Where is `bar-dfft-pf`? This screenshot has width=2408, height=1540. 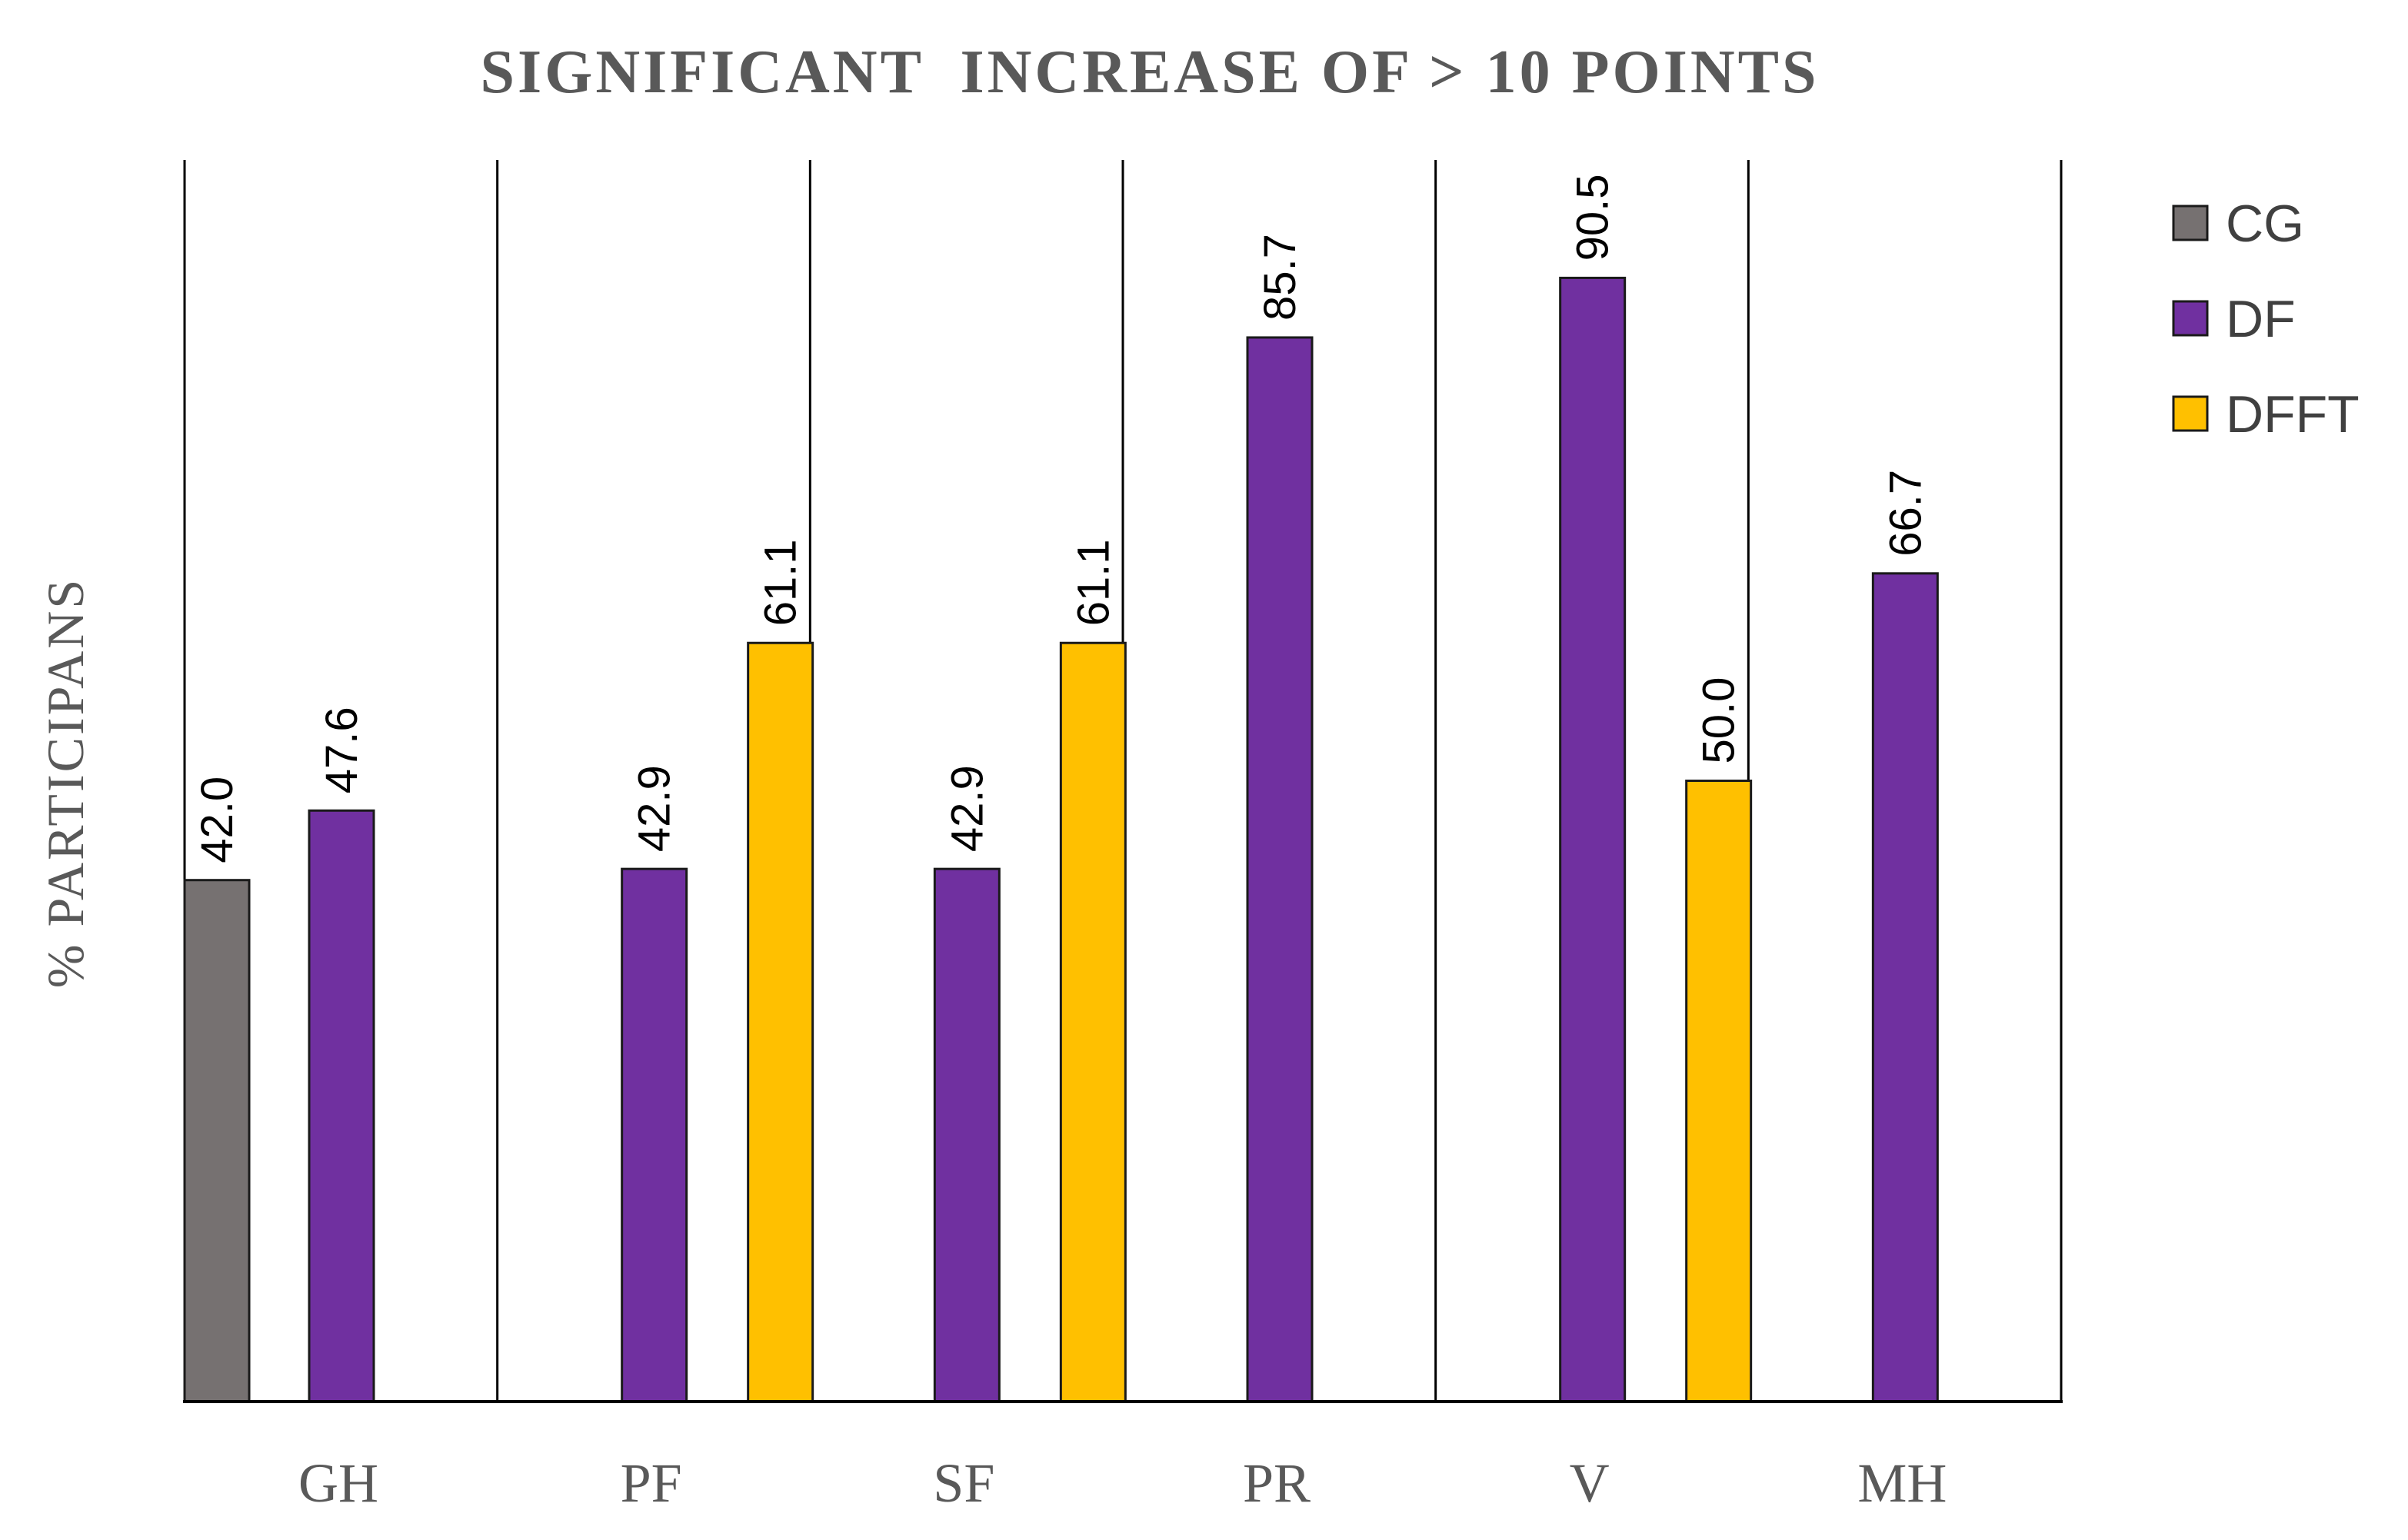 bar-dfft-pf is located at coordinates (780, 1022).